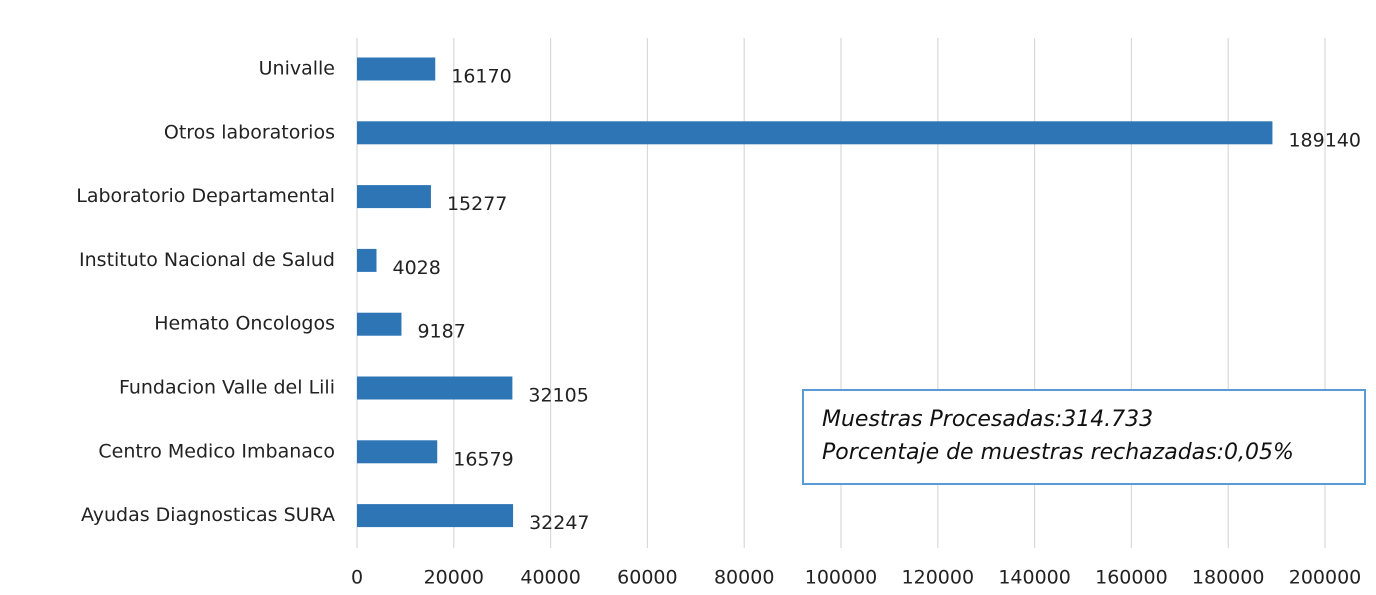 The width and height of the screenshot is (1376, 595). What do you see at coordinates (938, 578) in the screenshot?
I see `x-tick-label: 120000` at bounding box center [938, 578].